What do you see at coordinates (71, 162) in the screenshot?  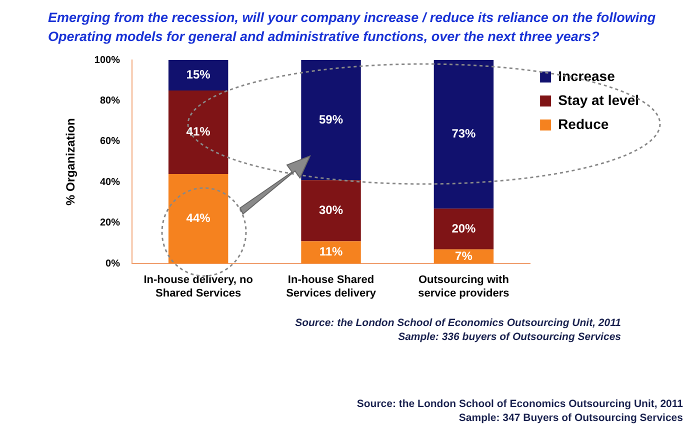 I see `y-axis-title: % Organization` at bounding box center [71, 162].